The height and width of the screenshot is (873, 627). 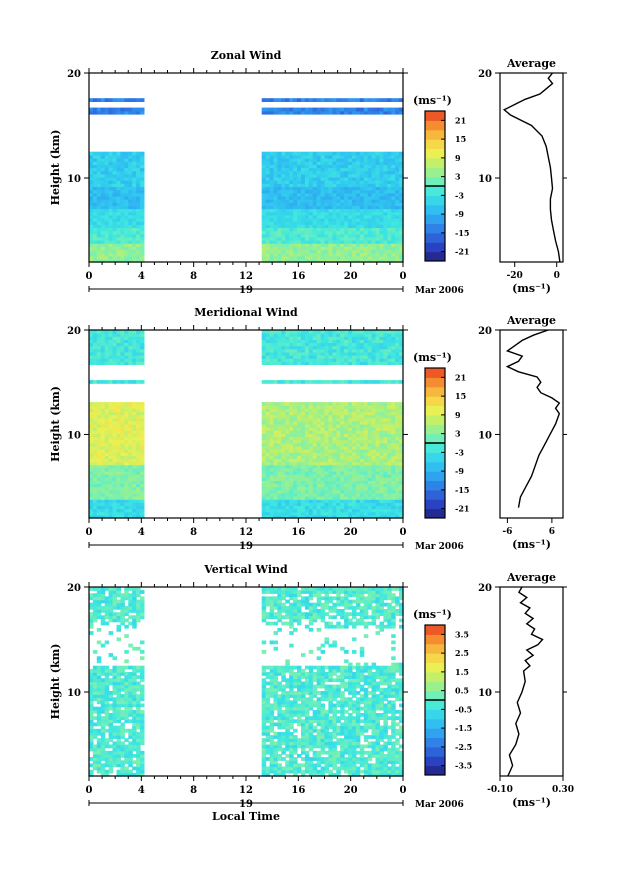 I want to click on colorbar-swatch, so click(x=435, y=513).